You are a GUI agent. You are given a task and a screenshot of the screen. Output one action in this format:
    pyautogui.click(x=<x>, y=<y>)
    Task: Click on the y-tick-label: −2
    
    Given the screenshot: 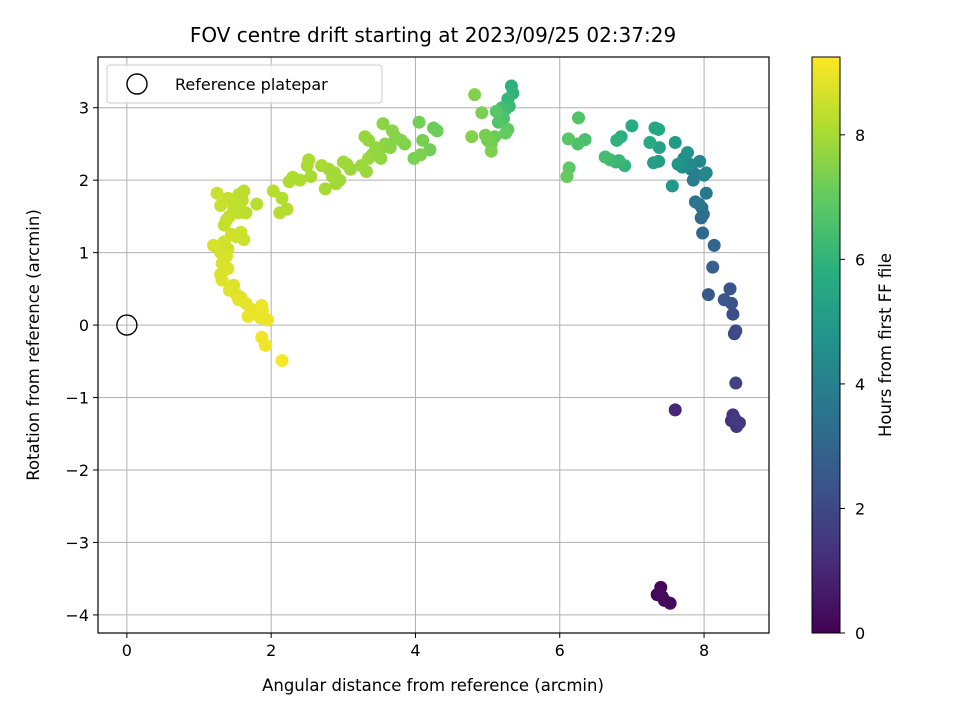 What is the action you would take?
    pyautogui.click(x=77, y=470)
    